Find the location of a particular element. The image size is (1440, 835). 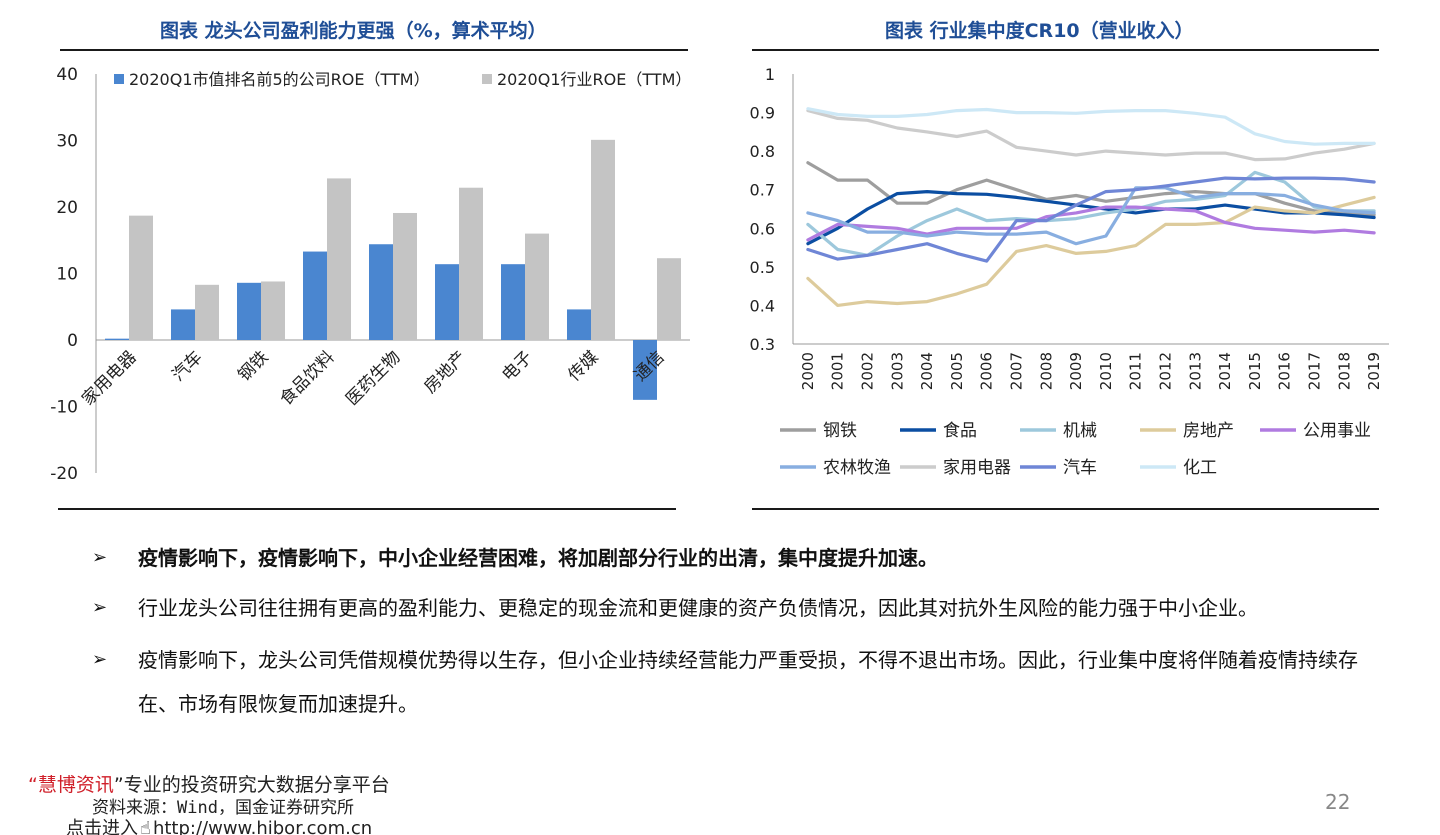

x-tick-label: 2000 is located at coordinates (808, 371).